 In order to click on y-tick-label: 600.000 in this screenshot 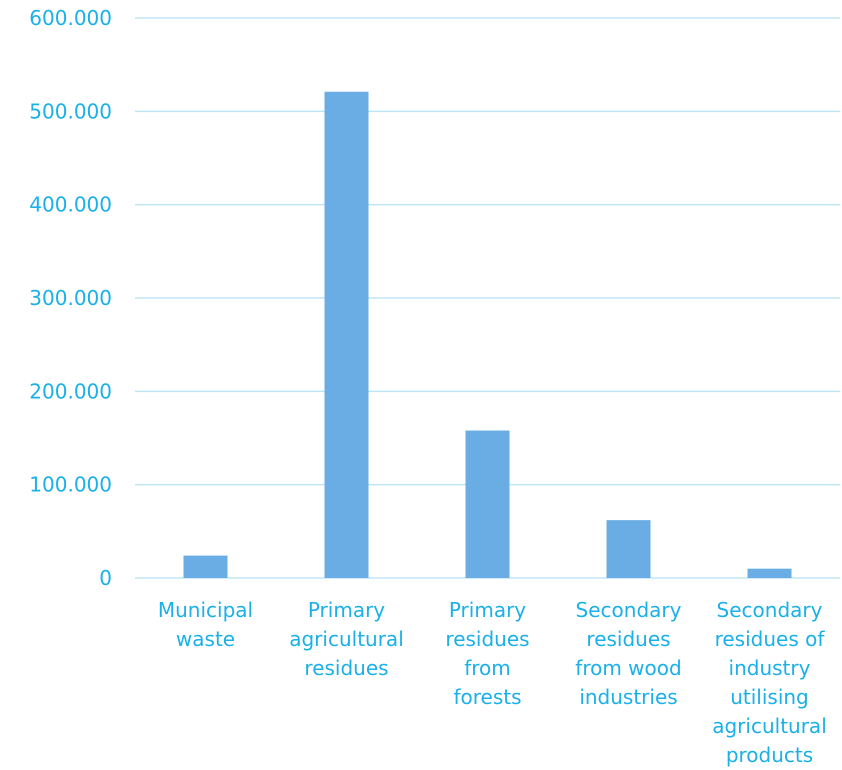, I will do `click(70, 18)`.